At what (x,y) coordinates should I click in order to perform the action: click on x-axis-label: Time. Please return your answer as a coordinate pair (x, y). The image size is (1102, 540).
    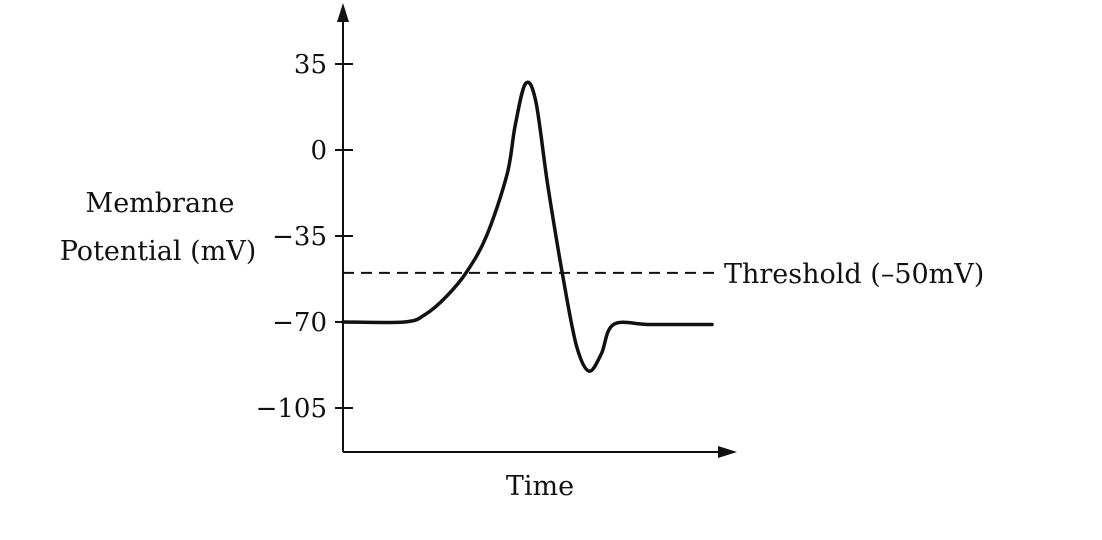
    Looking at the image, I should click on (540, 486).